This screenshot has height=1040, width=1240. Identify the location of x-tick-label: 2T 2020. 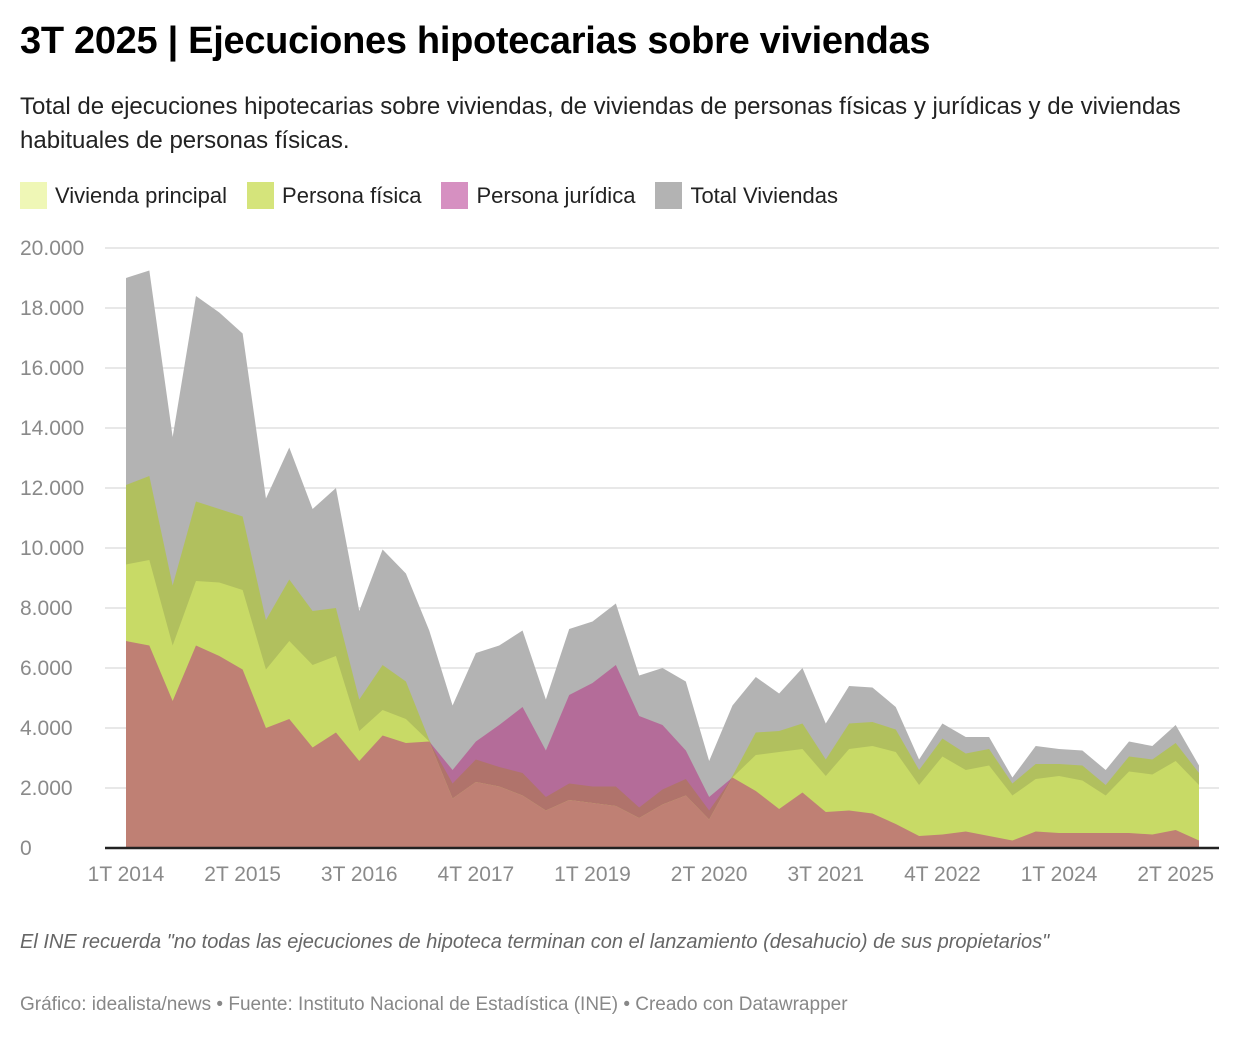
(709, 874).